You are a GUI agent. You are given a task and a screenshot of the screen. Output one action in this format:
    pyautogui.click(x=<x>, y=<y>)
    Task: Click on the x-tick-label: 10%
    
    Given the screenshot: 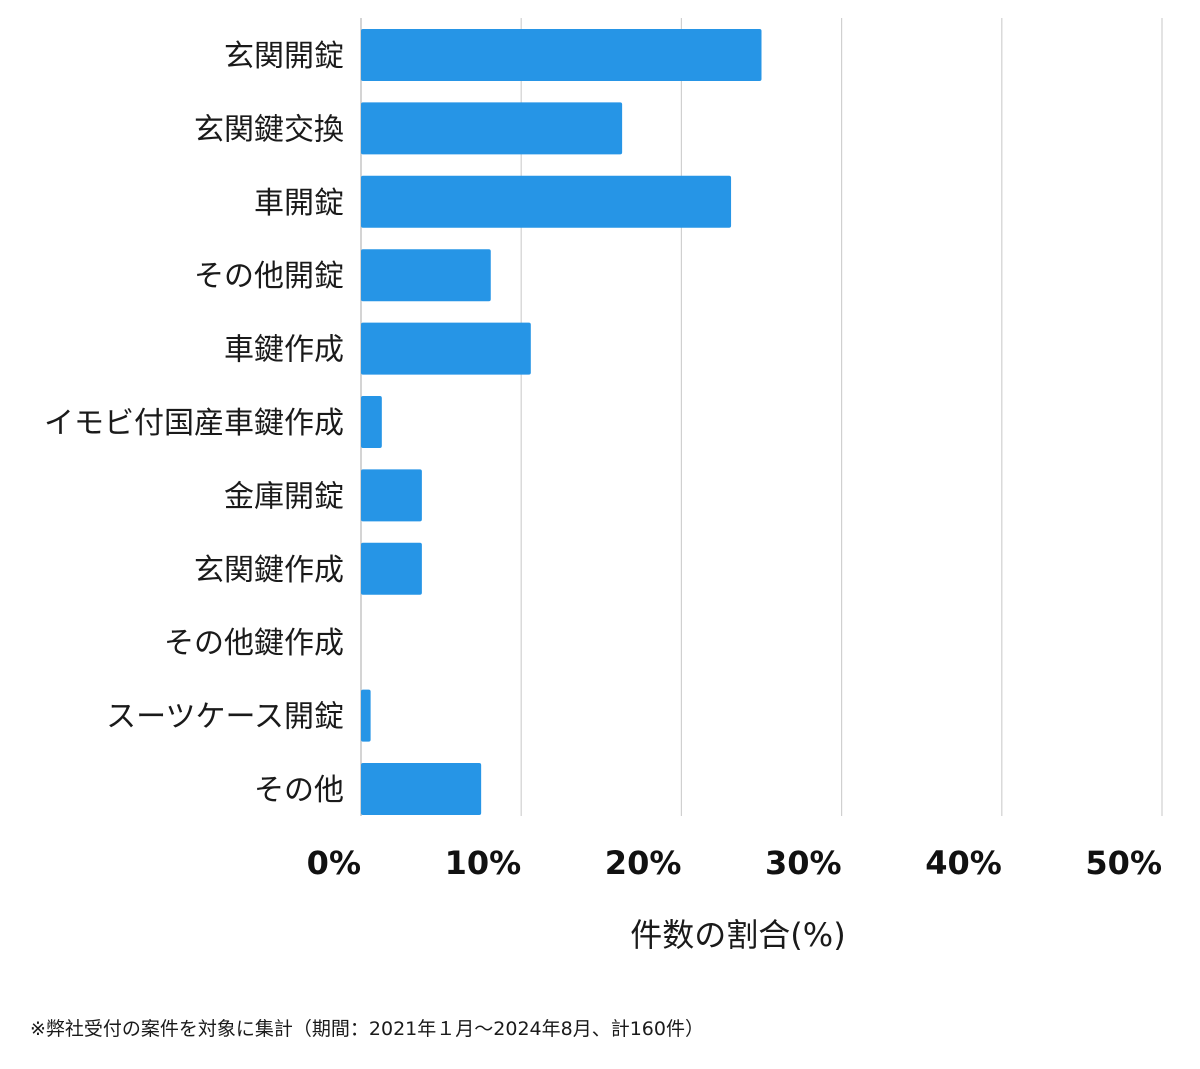 What is the action you would take?
    pyautogui.click(x=483, y=863)
    